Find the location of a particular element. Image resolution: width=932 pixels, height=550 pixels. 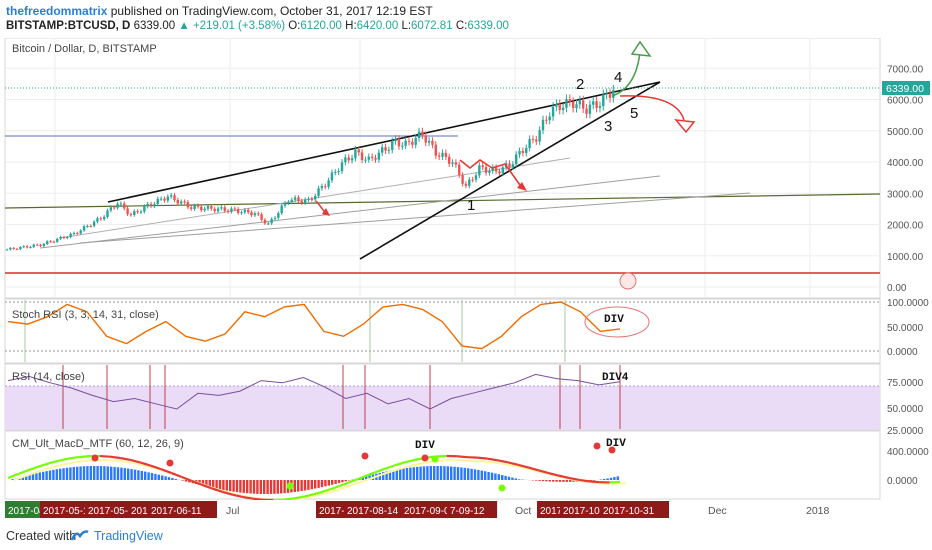

author-link: thefreedommatrix is located at coordinates (57, 11).